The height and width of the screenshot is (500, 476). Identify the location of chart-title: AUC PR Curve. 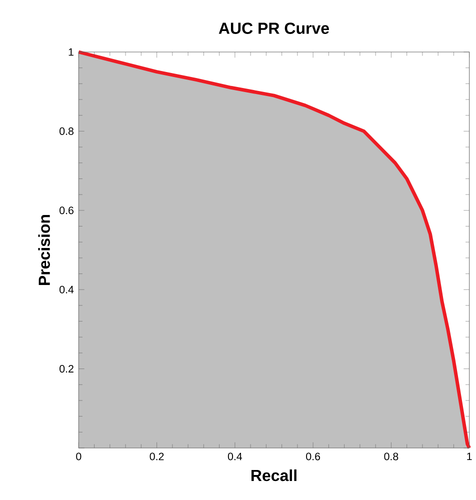
(273, 28).